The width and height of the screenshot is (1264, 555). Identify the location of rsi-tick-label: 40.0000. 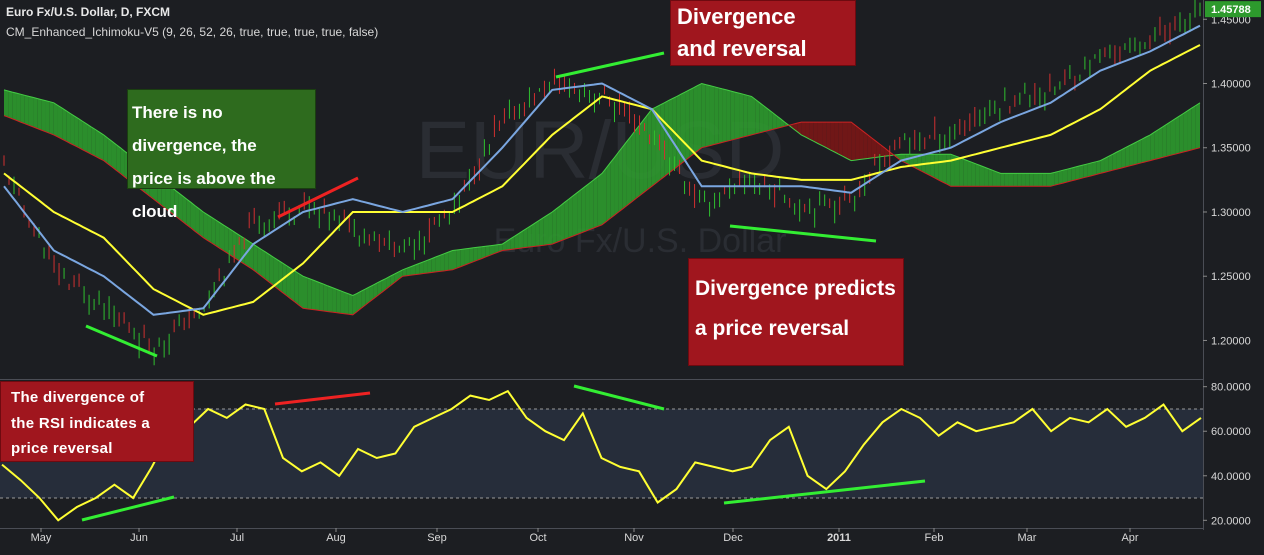
(1231, 477).